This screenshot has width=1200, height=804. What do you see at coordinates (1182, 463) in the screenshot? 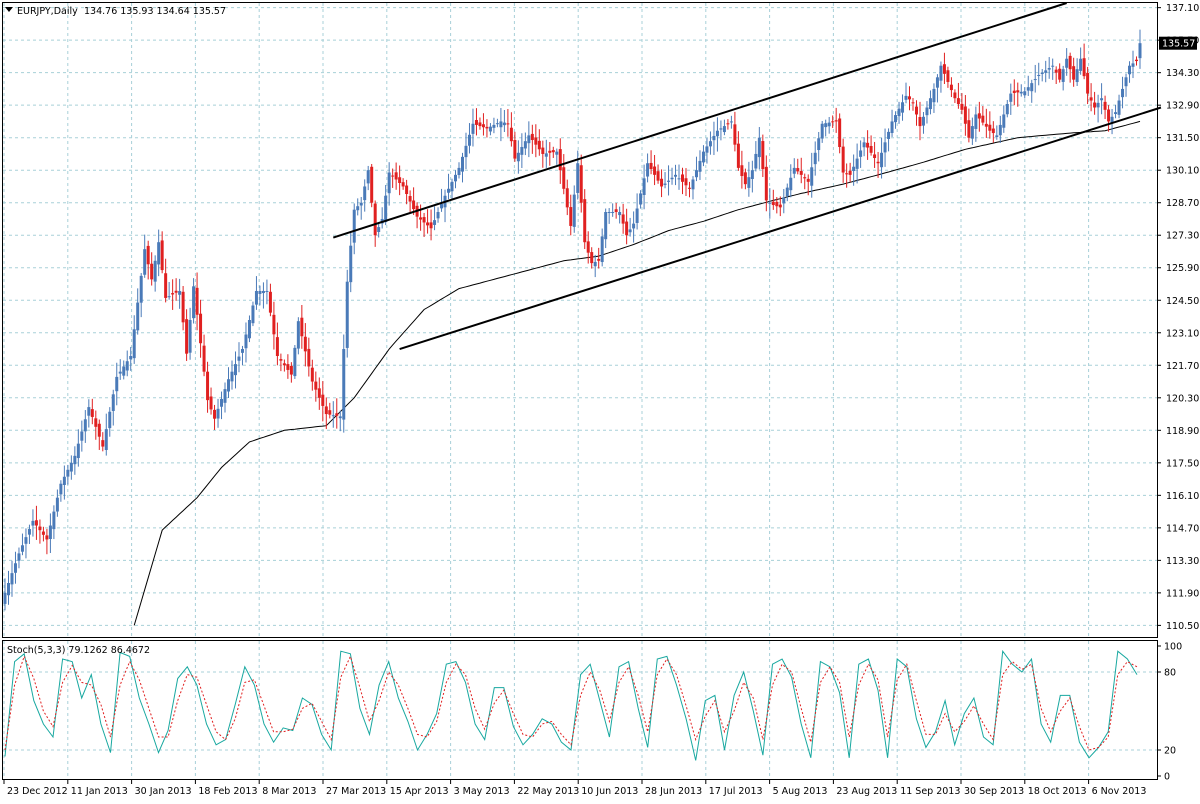
I see `price-tick-label: 117.50` at bounding box center [1182, 463].